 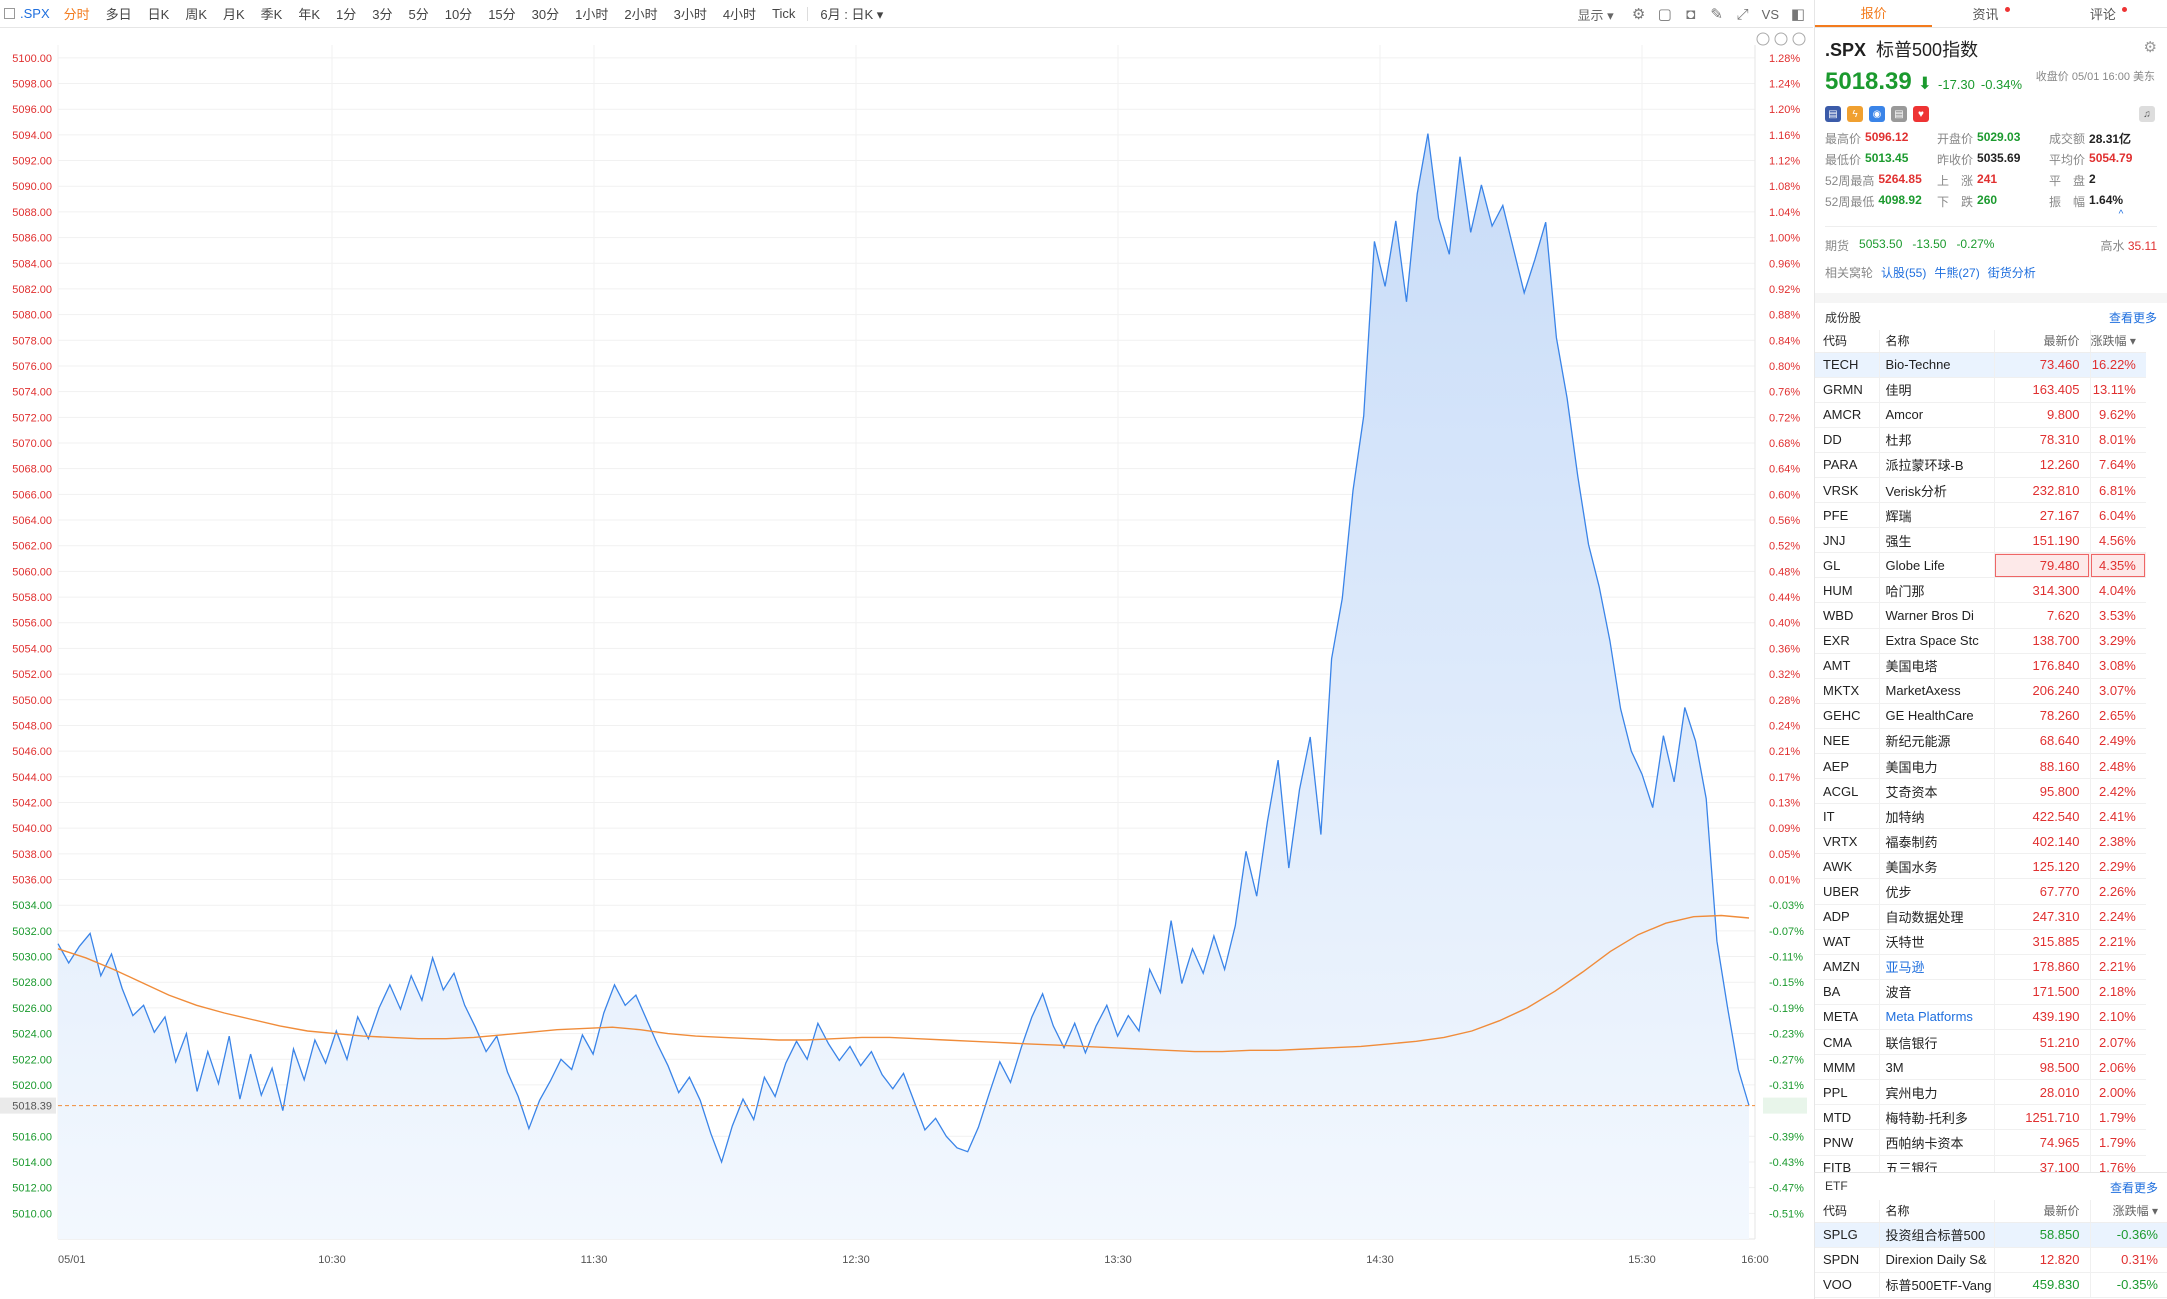 What do you see at coordinates (2121, 214) in the screenshot?
I see `collapse-caret-icon: ^` at bounding box center [2121, 214].